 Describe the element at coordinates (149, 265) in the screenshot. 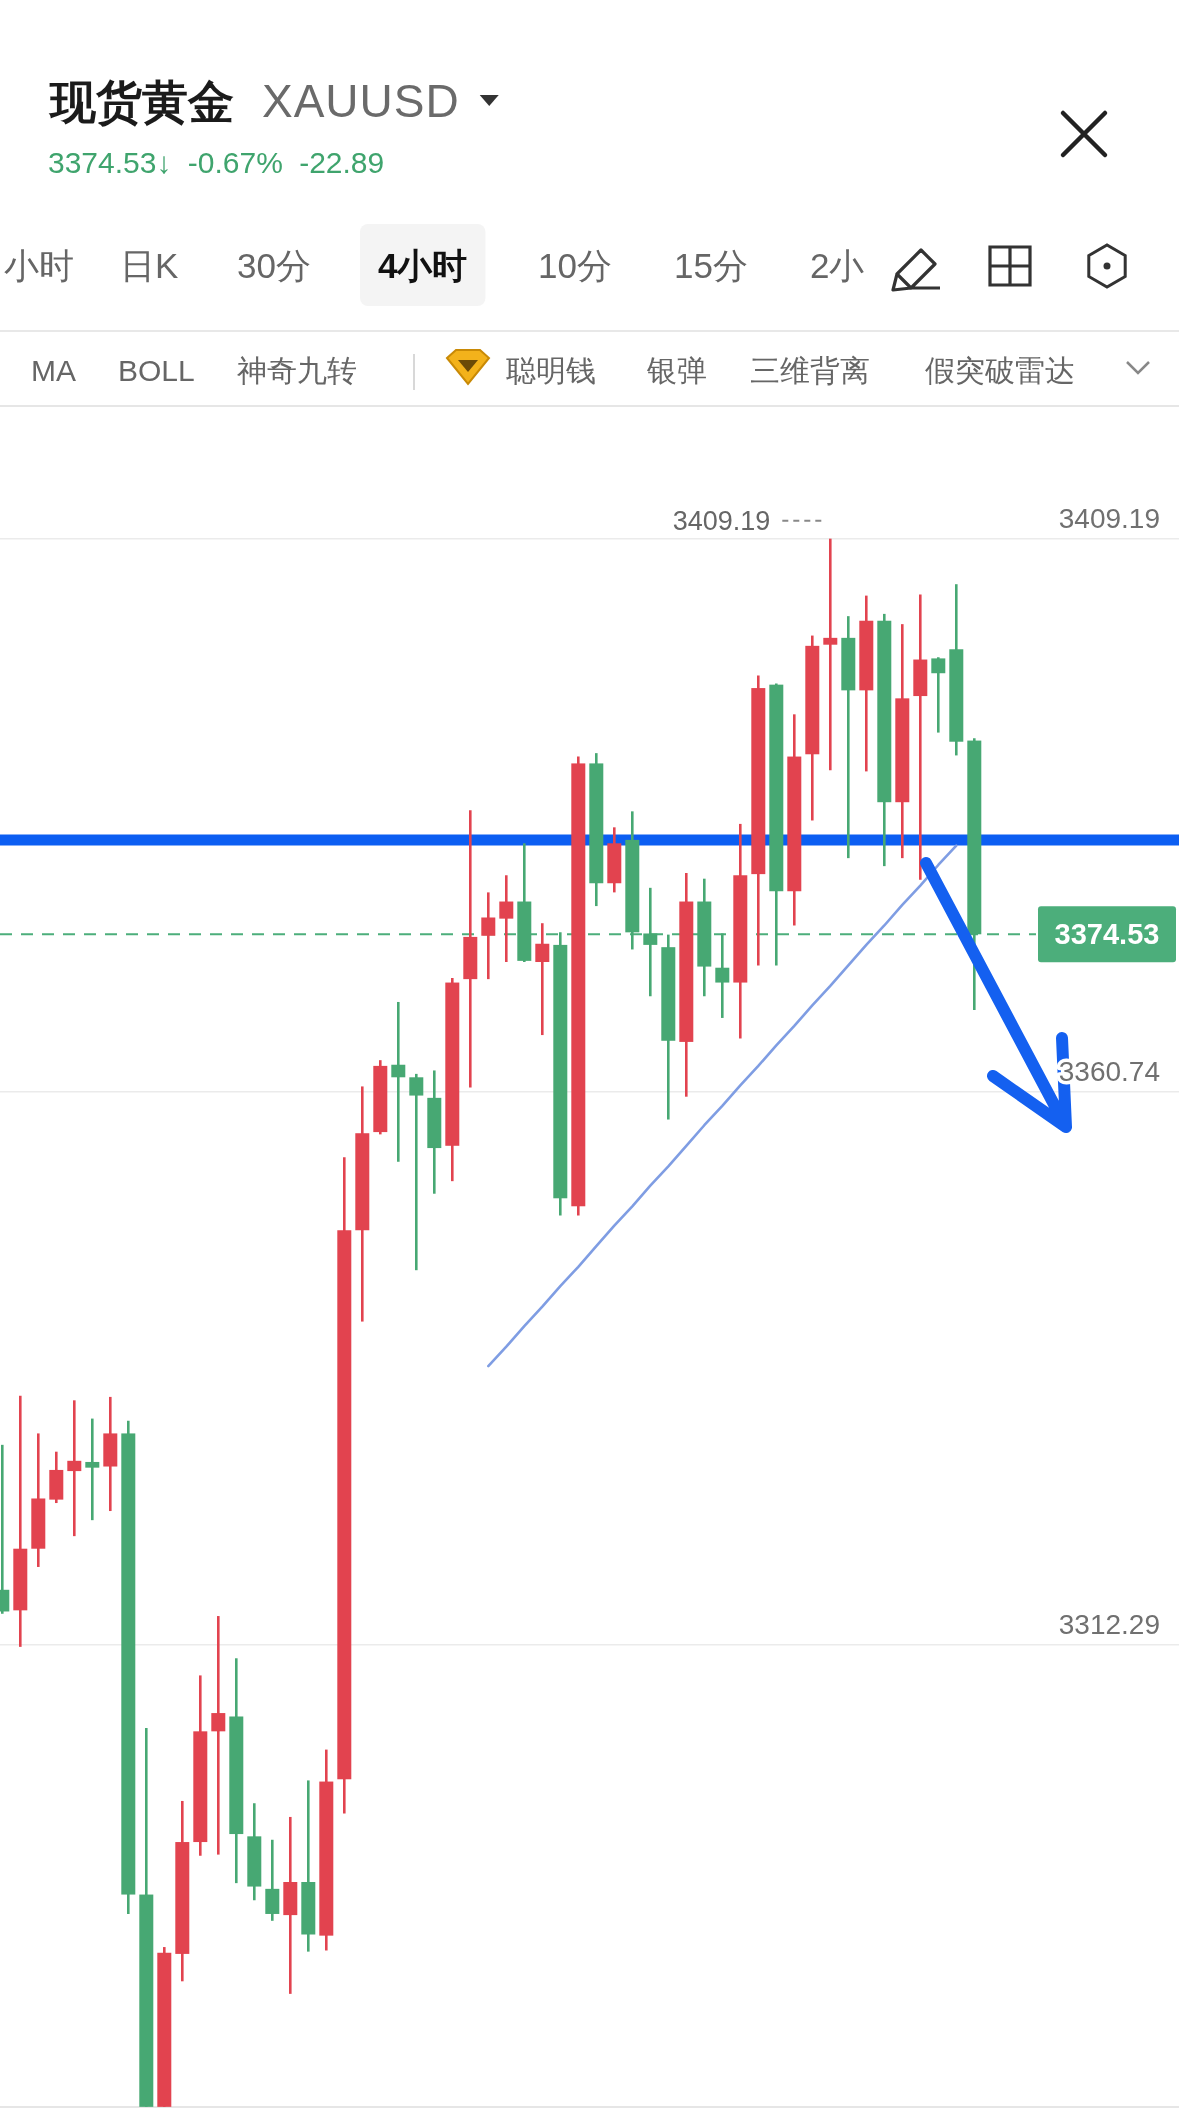

I see `text: 日K` at that location.